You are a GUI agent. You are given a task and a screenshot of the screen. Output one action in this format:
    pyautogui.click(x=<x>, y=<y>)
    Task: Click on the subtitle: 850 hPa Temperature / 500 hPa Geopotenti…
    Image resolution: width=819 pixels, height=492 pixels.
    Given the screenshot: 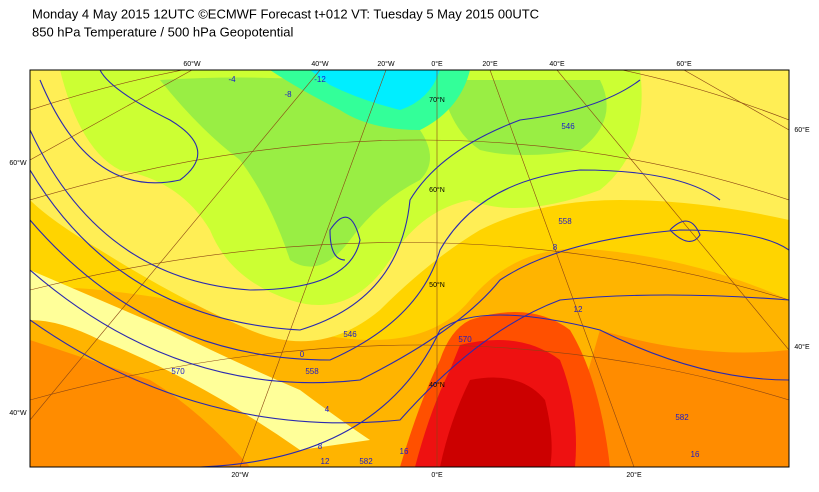 What is the action you would take?
    pyautogui.click(x=163, y=31)
    